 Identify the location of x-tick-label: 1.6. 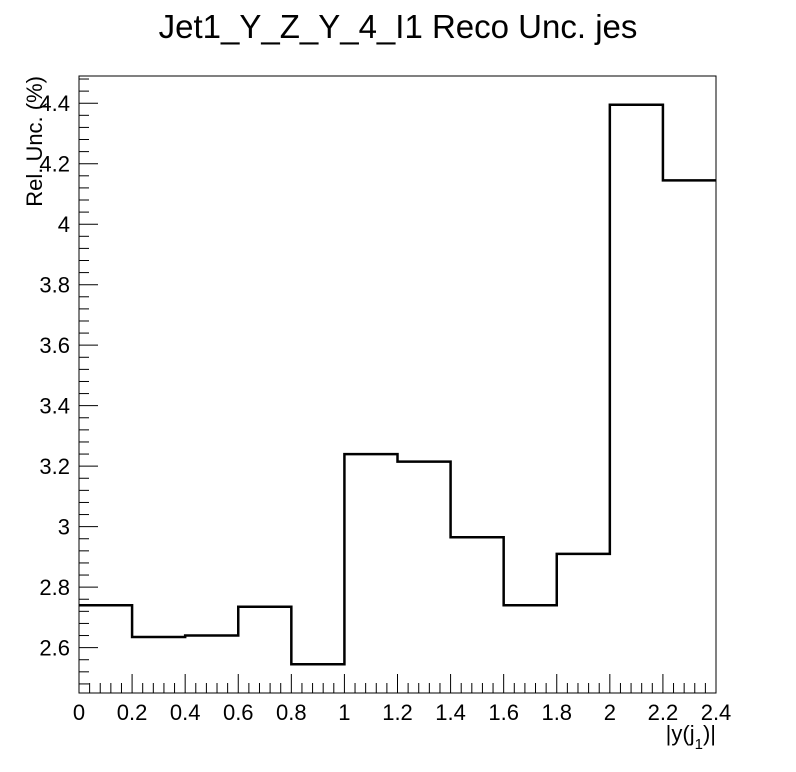
(503, 712).